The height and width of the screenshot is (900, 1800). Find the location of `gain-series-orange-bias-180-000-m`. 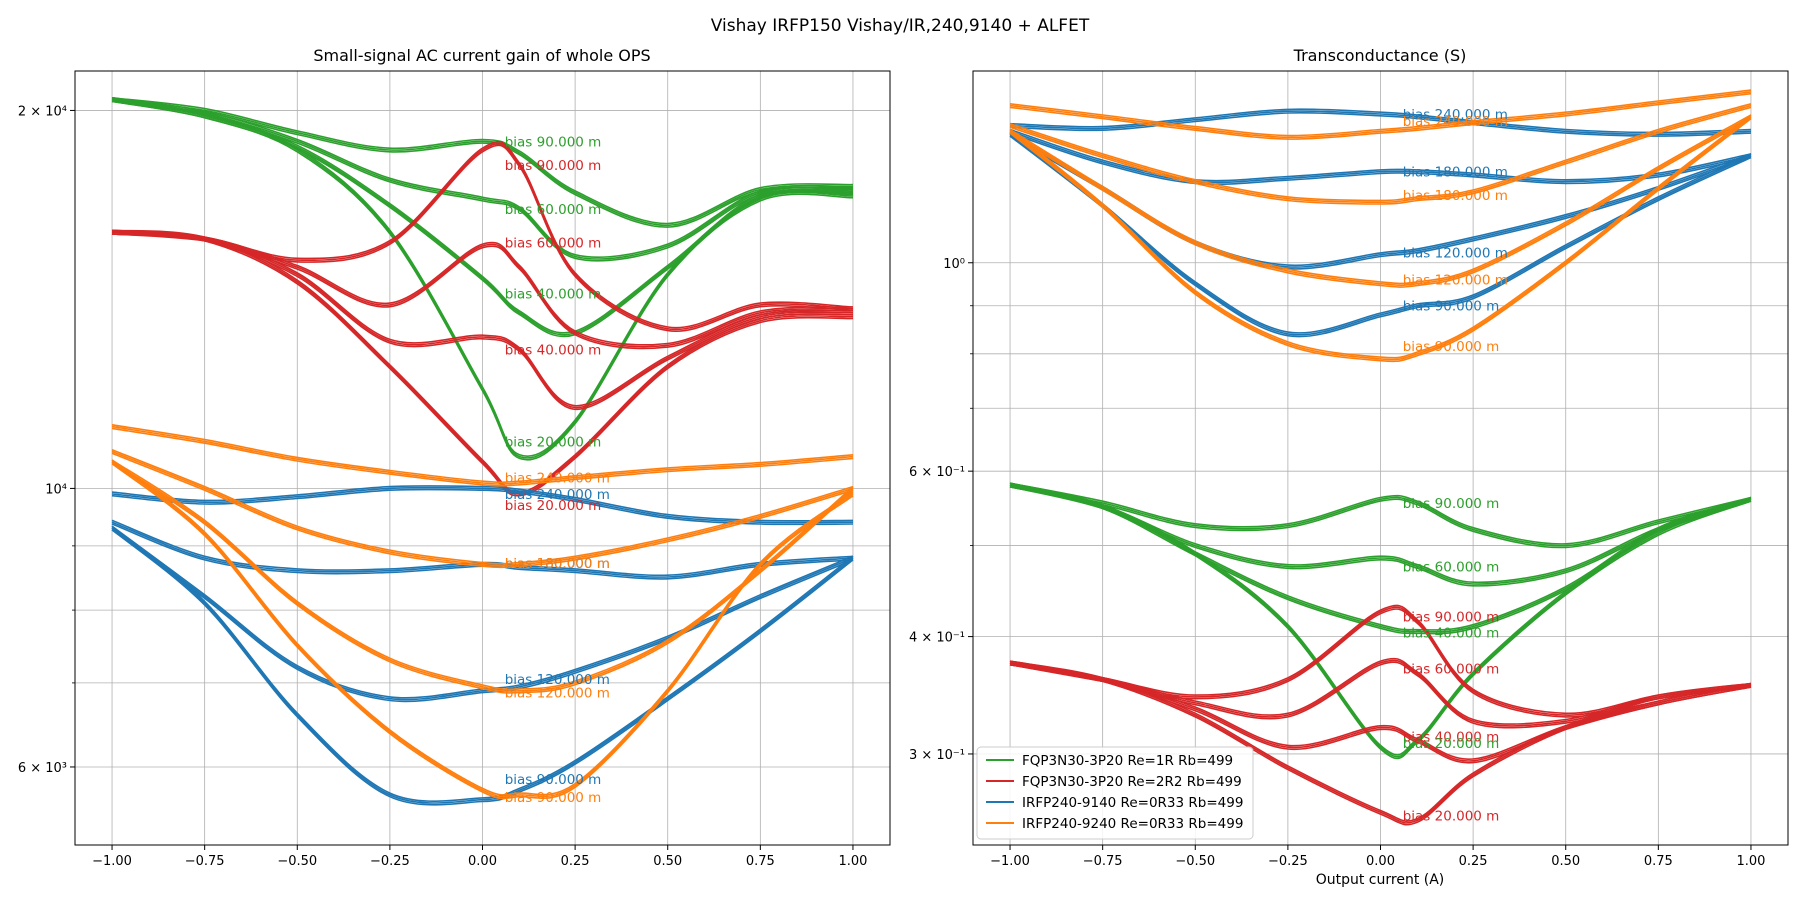

gain-series-orange-bias-180-000-m is located at coordinates (482, 508).